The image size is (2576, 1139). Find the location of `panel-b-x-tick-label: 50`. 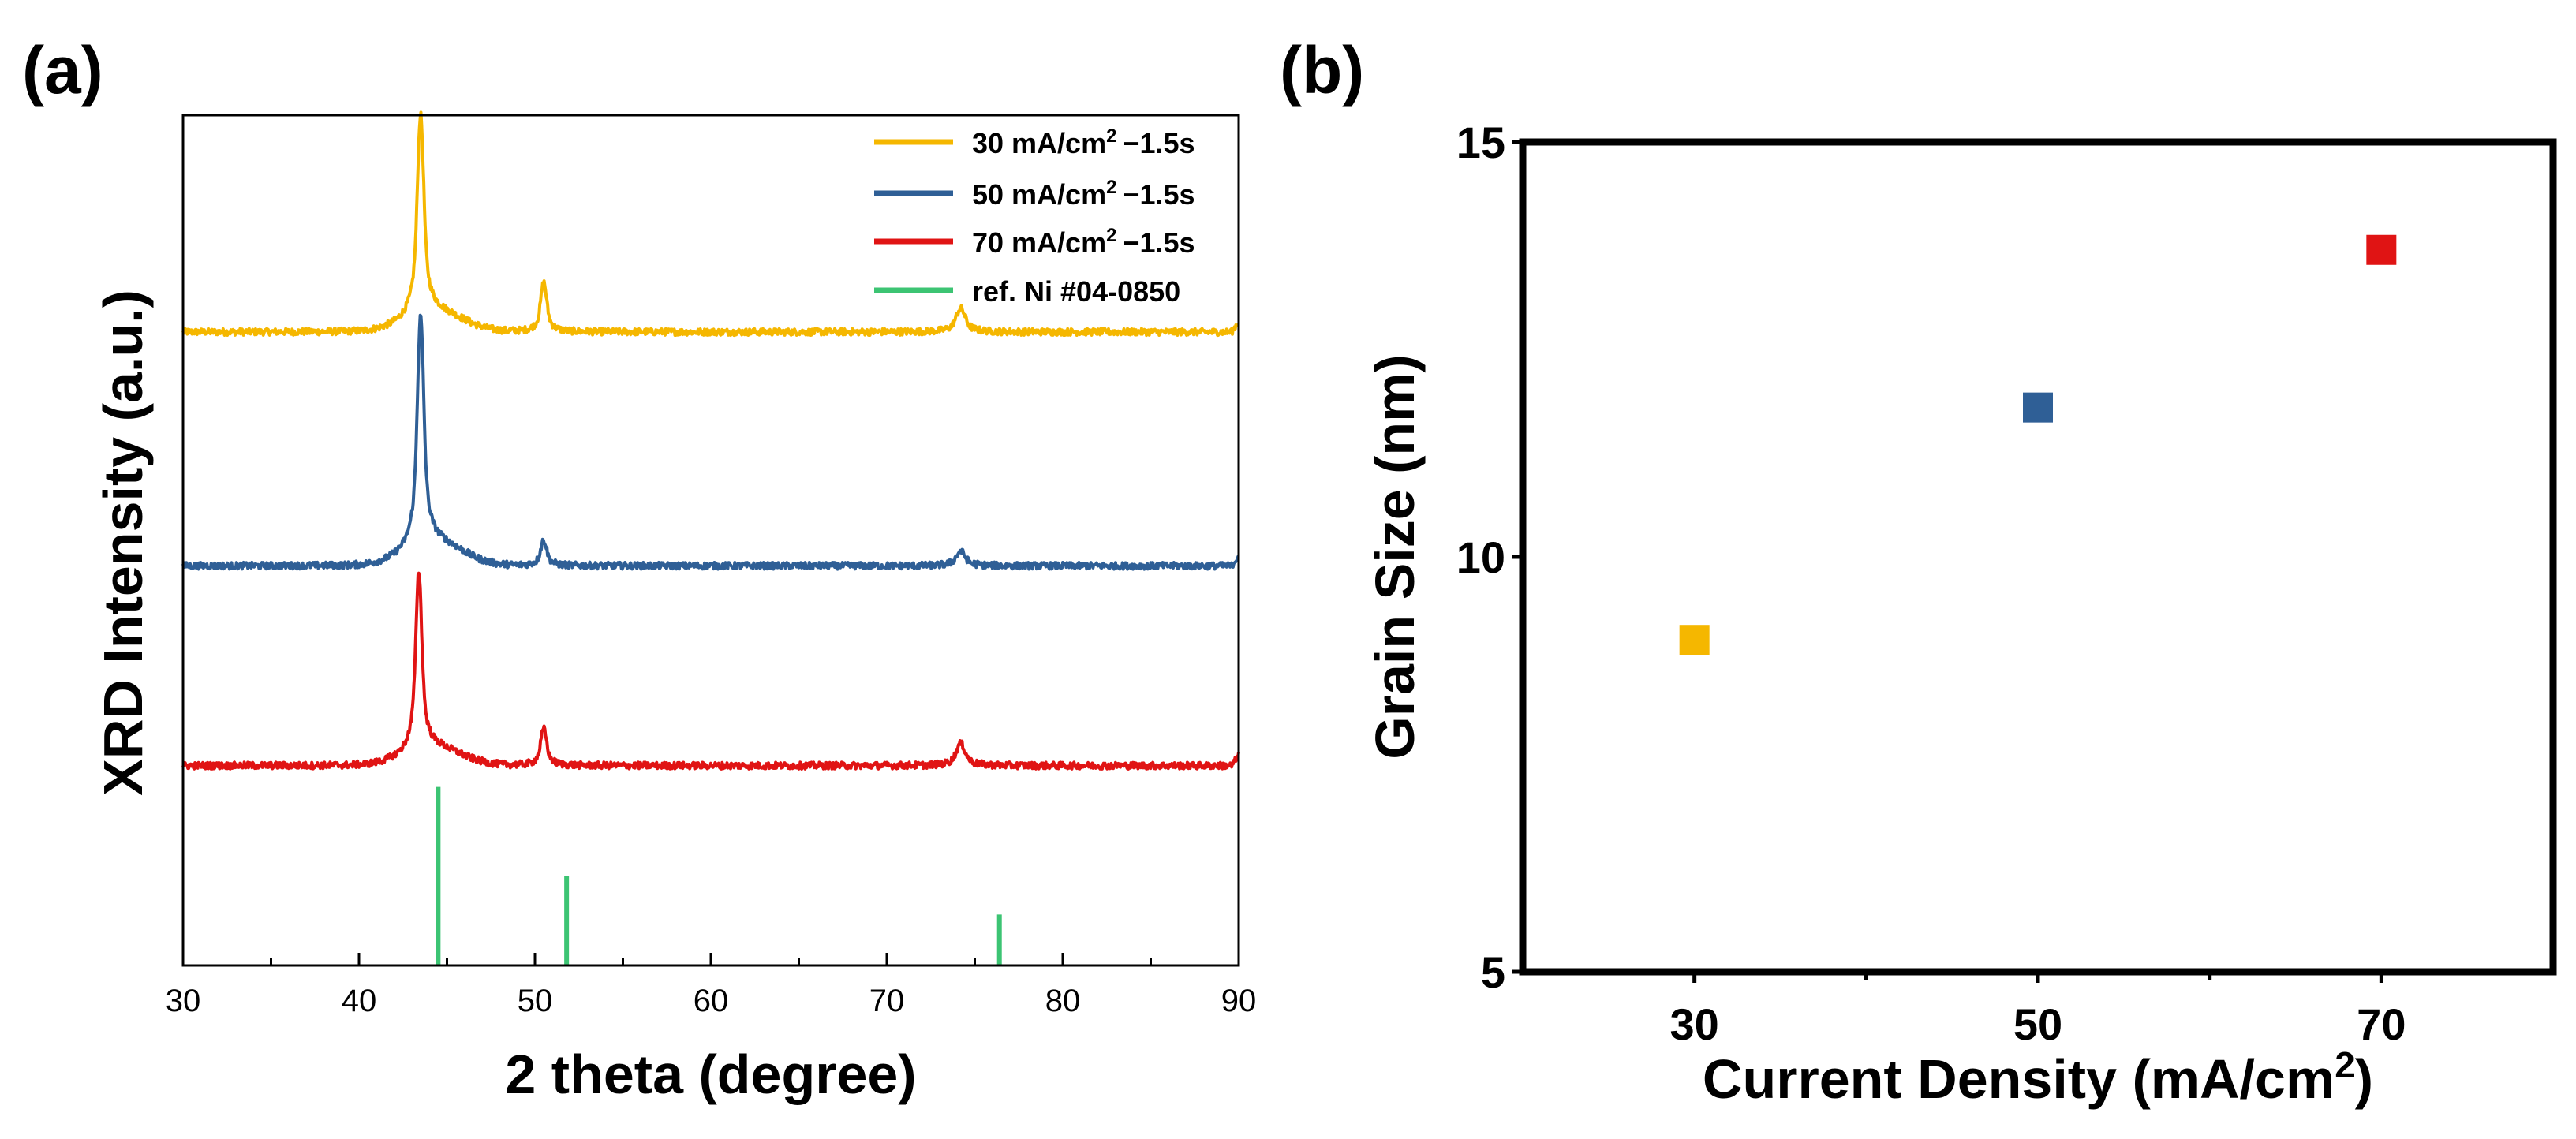

panel-b-x-tick-label: 50 is located at coordinates (2037, 1024).